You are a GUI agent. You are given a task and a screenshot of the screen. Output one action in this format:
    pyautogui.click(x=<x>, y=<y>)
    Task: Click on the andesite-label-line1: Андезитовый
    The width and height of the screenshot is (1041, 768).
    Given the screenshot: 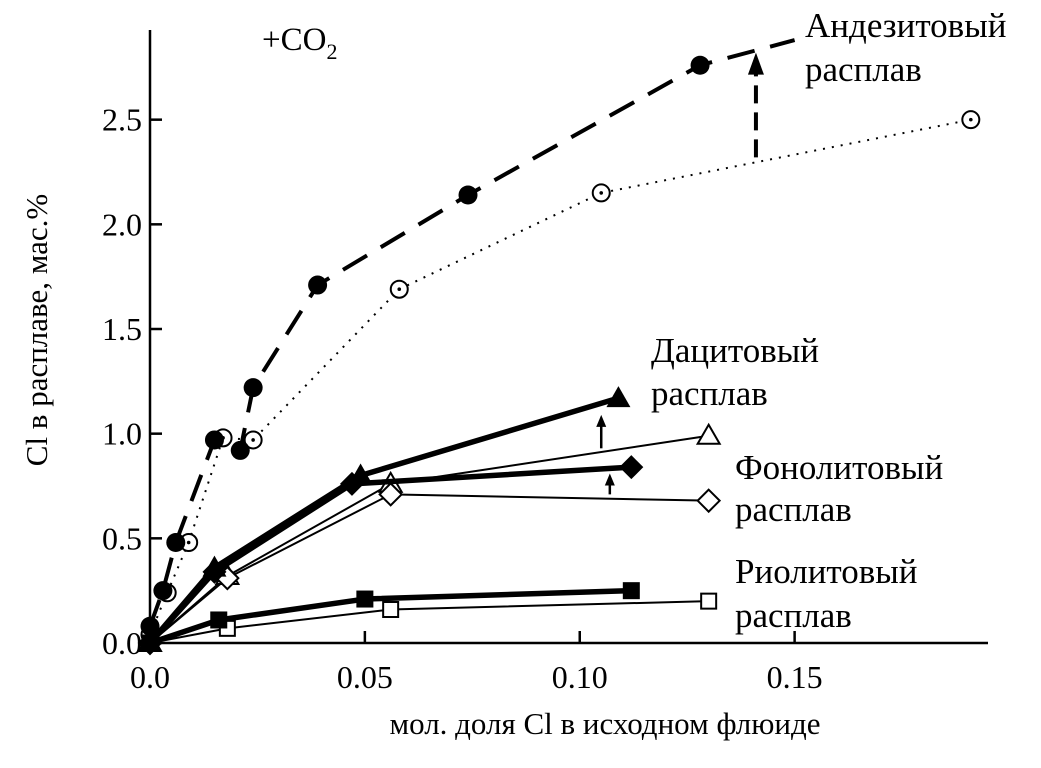 What is the action you would take?
    pyautogui.click(x=905, y=25)
    